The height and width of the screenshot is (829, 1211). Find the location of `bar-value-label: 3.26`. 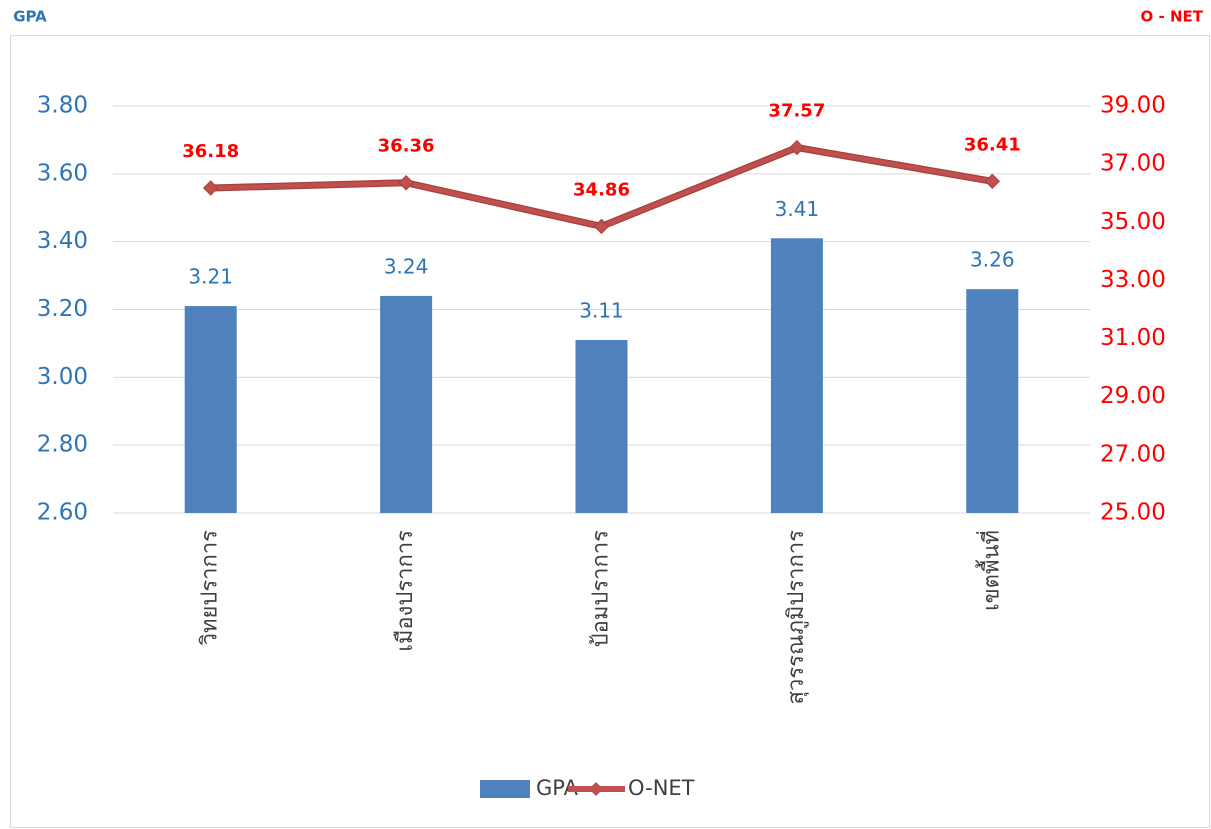

bar-value-label: 3.26 is located at coordinates (992, 260).